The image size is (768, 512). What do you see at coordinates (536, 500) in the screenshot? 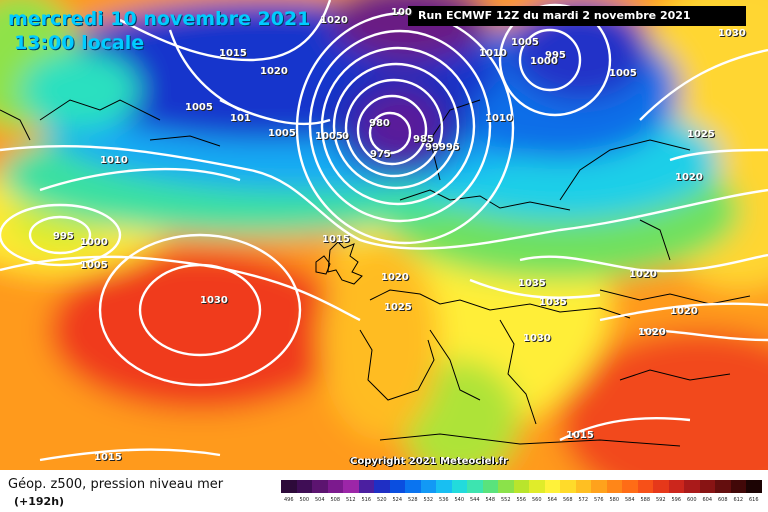
I see `color-scale-tick: 560` at bounding box center [536, 500].